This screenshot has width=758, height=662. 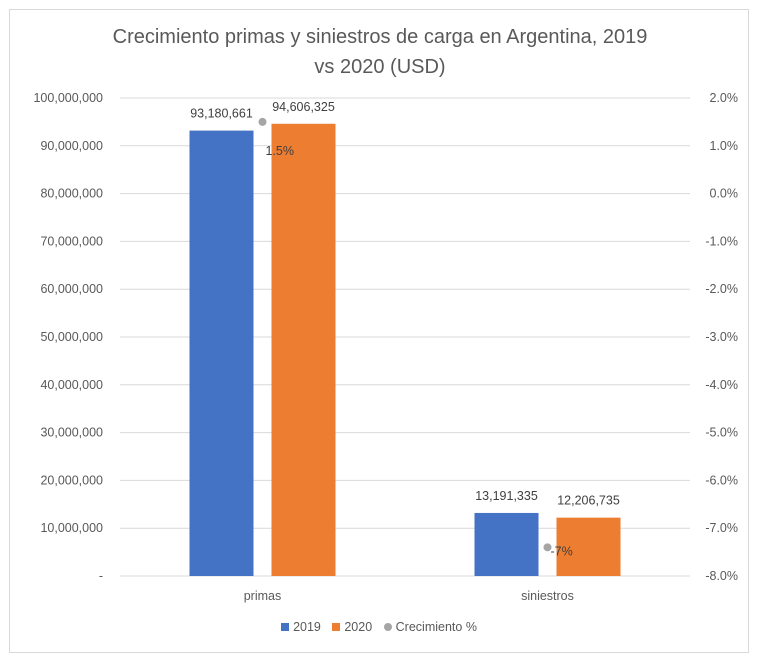 What do you see at coordinates (303, 107) in the screenshot?
I see `bar-data-label: 94,606,325` at bounding box center [303, 107].